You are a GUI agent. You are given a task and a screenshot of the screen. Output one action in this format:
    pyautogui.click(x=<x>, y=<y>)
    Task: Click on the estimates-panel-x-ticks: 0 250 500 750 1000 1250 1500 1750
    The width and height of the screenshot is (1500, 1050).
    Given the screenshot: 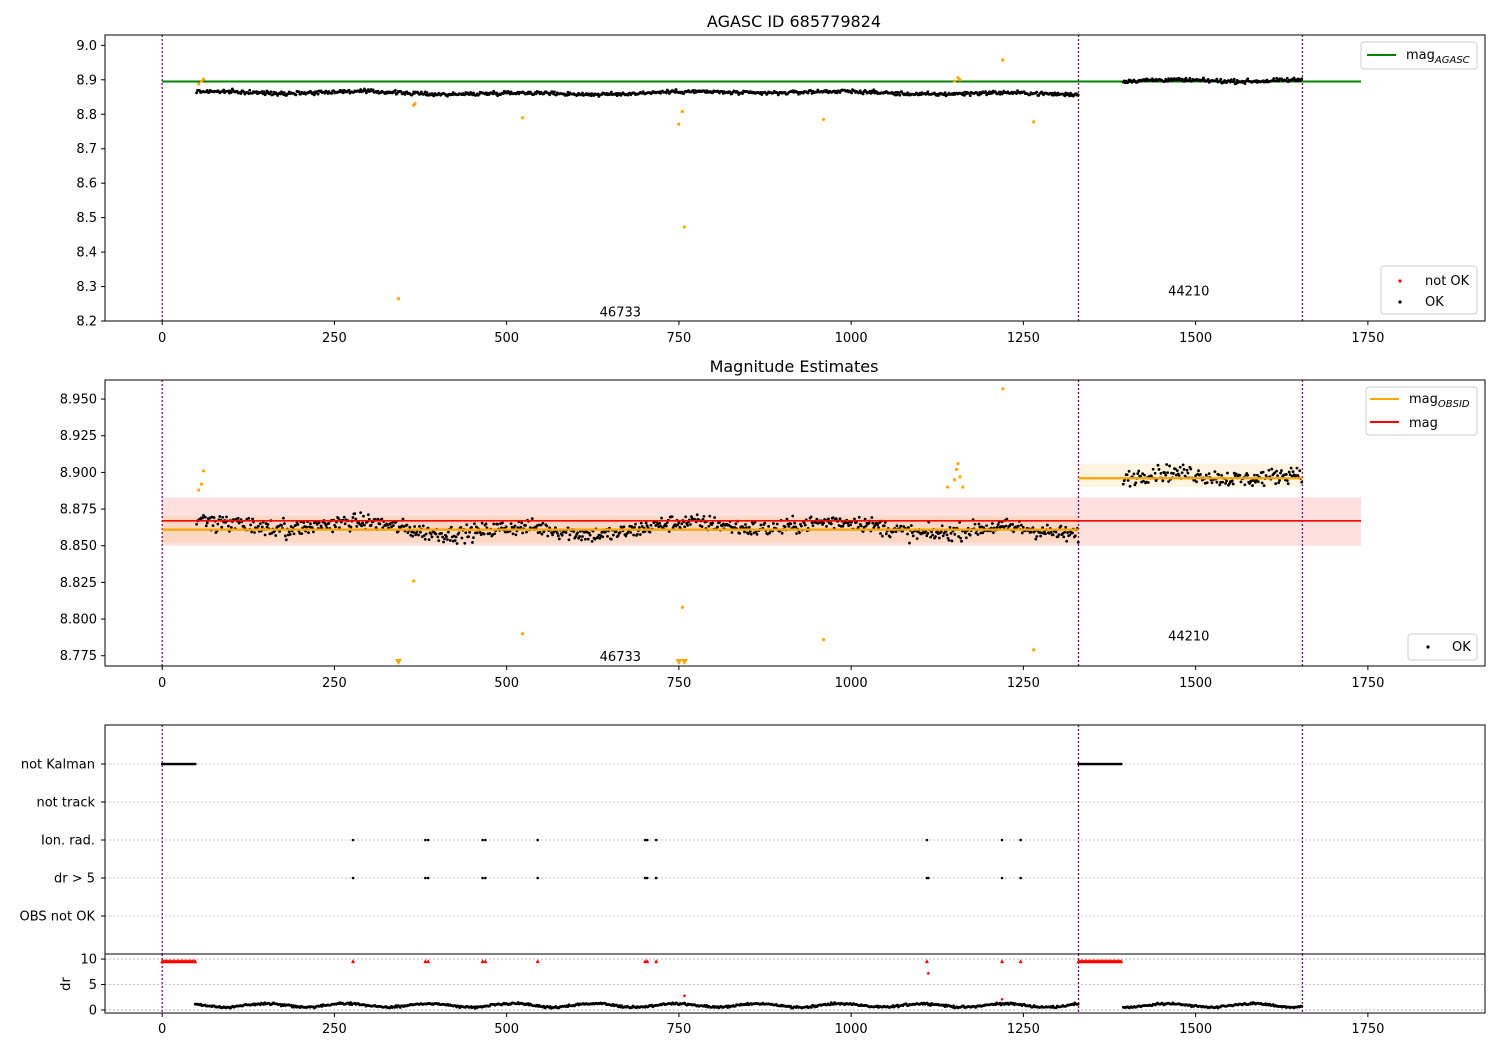 What is the action you would take?
    pyautogui.click(x=771, y=678)
    